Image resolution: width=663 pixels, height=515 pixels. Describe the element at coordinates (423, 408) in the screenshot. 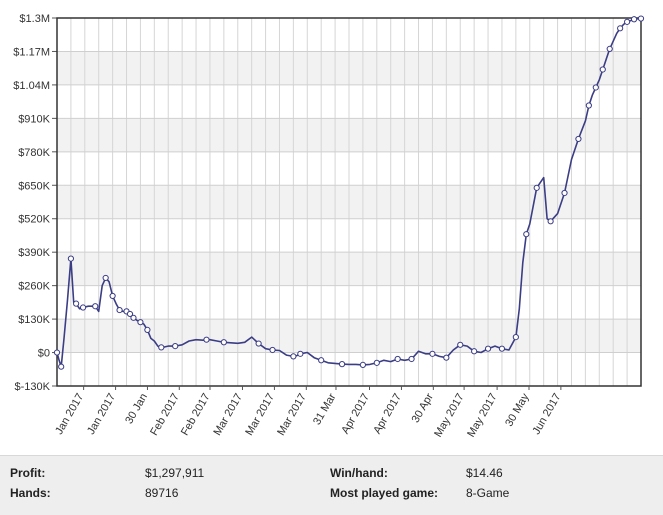

I see `x-tick-label: 30 Apr` at that location.